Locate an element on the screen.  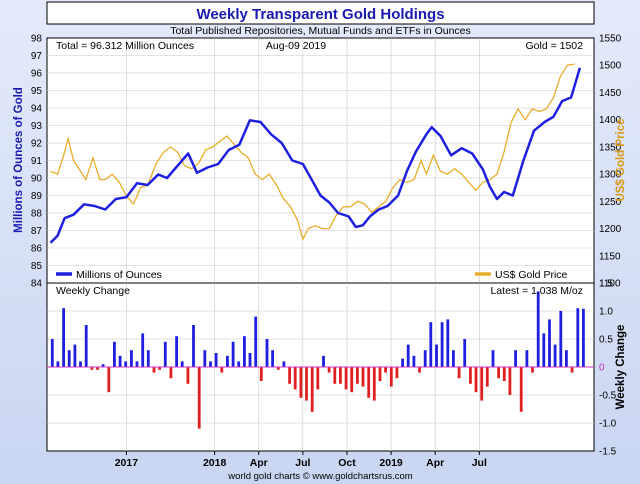
x-tick-label: Oct is located at coordinates (347, 463).